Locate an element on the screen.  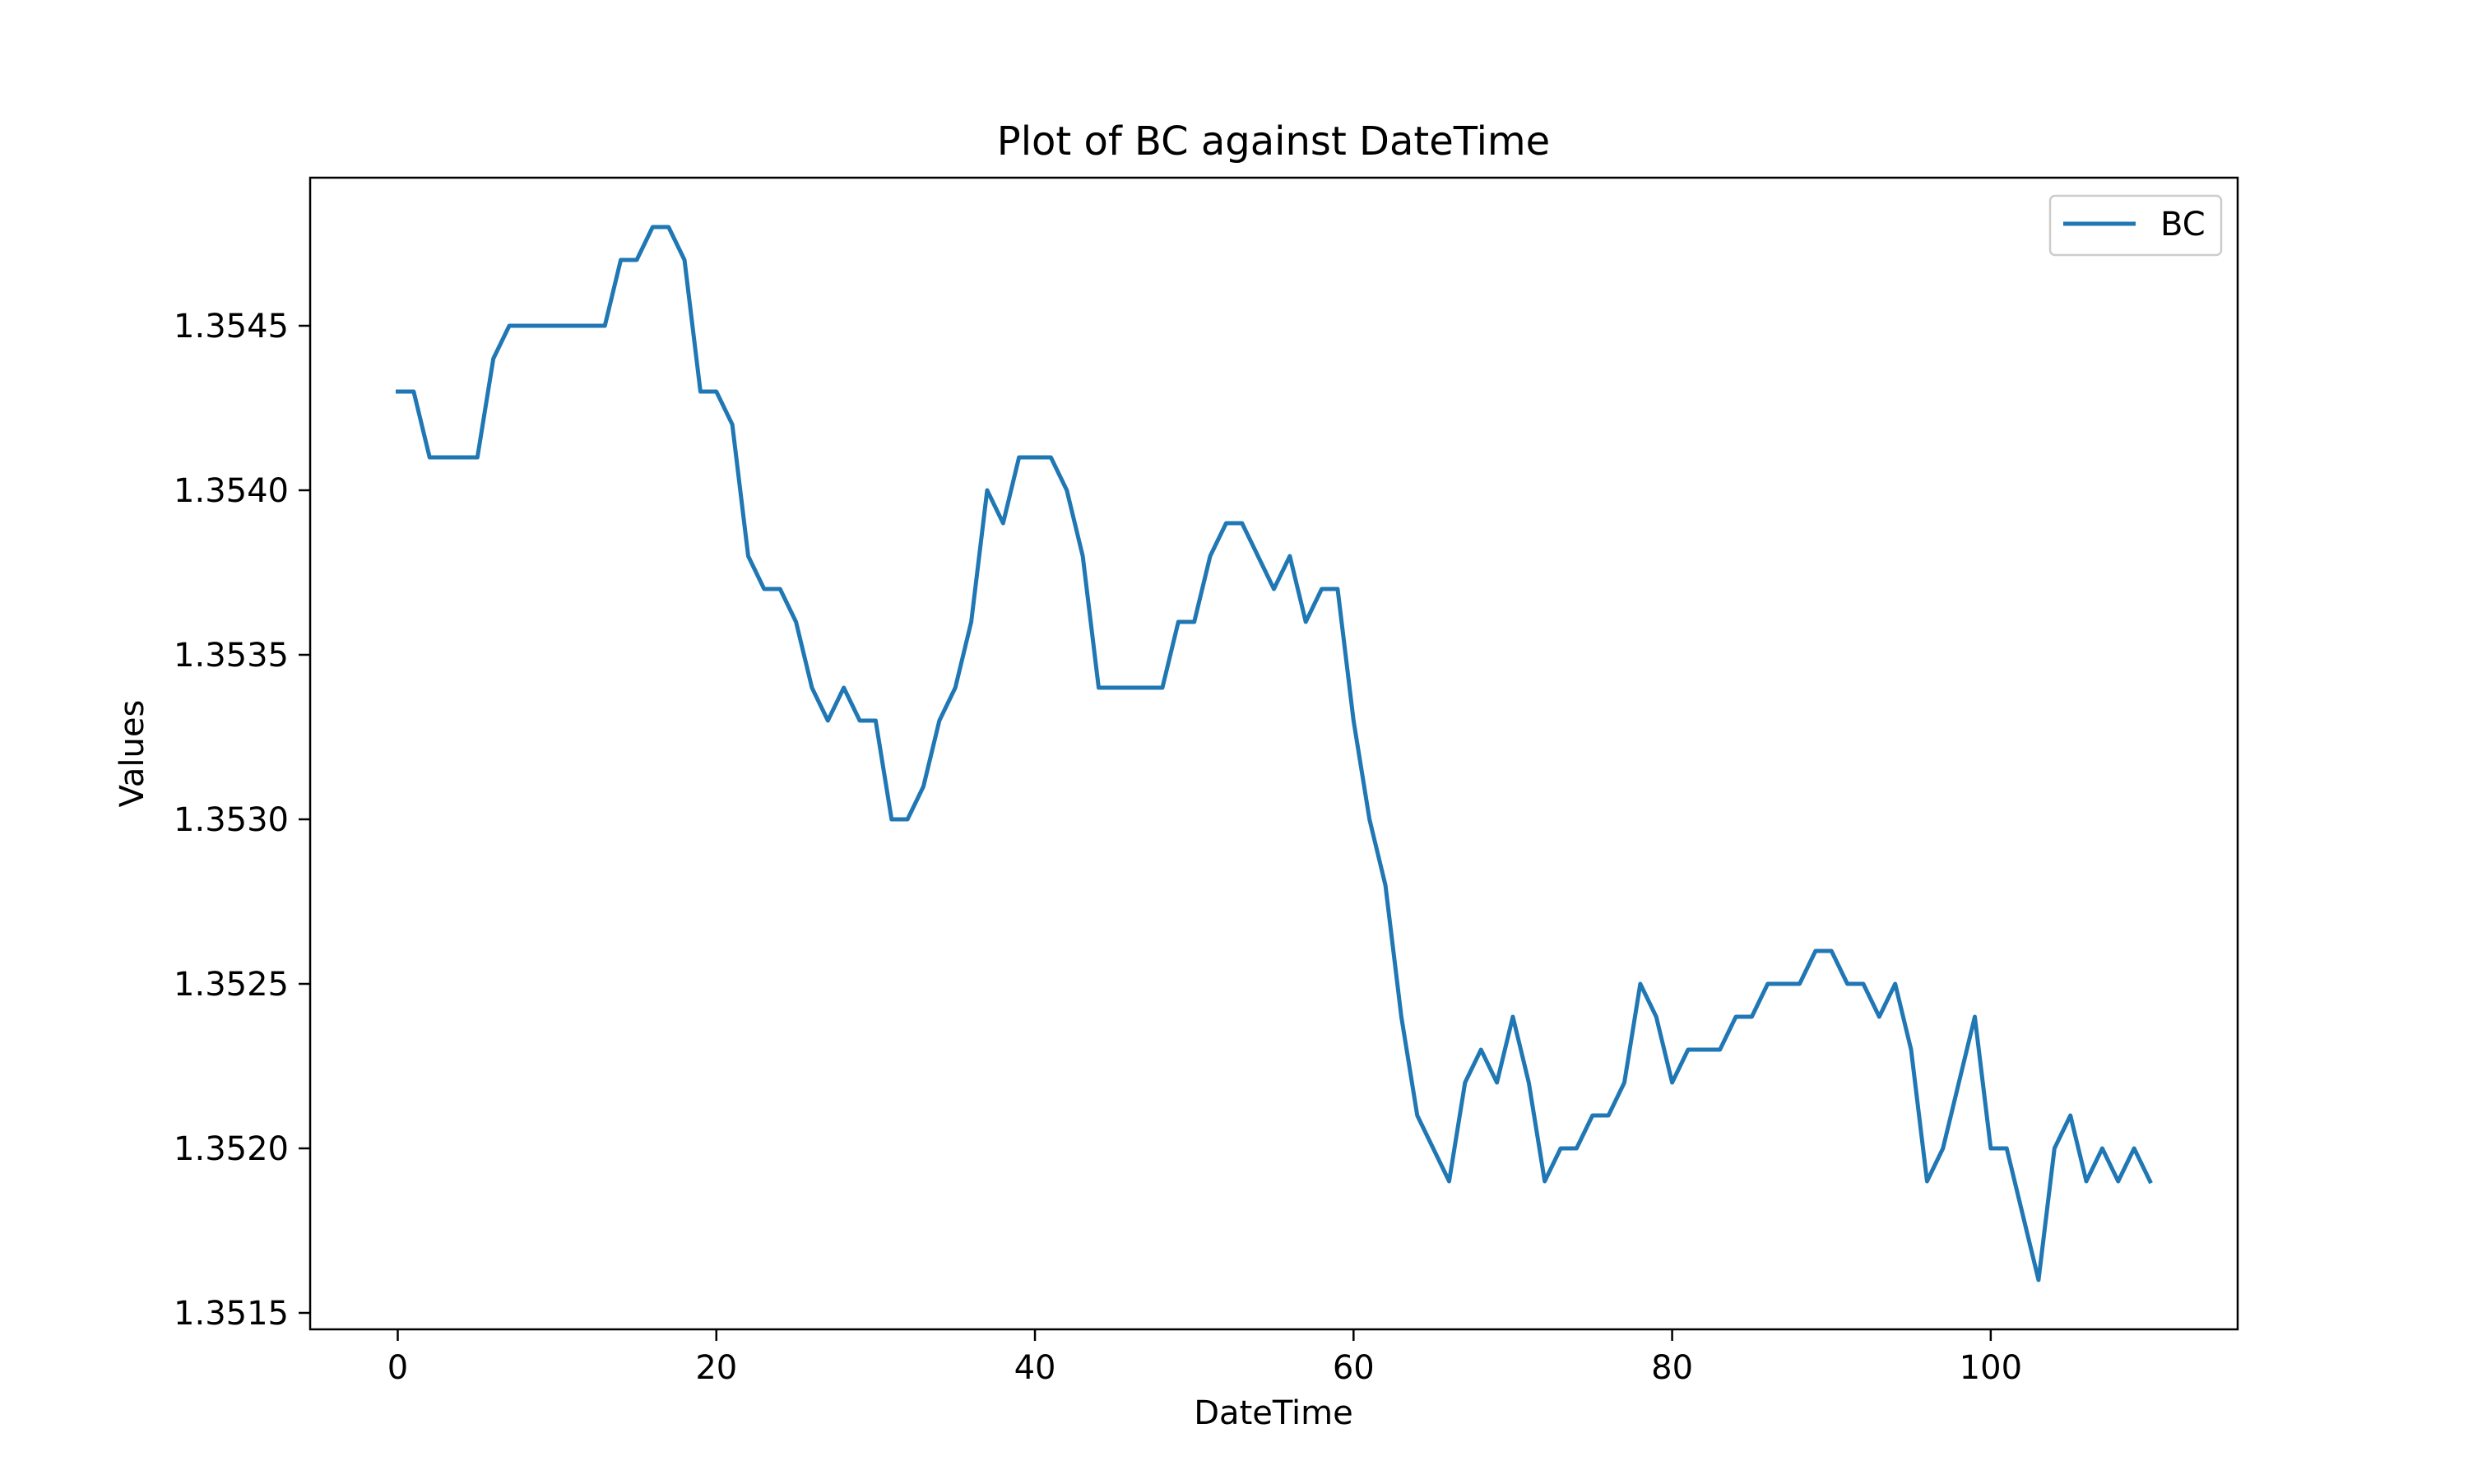
chart-title: Plot of BC against DateTime is located at coordinates (1273, 141).